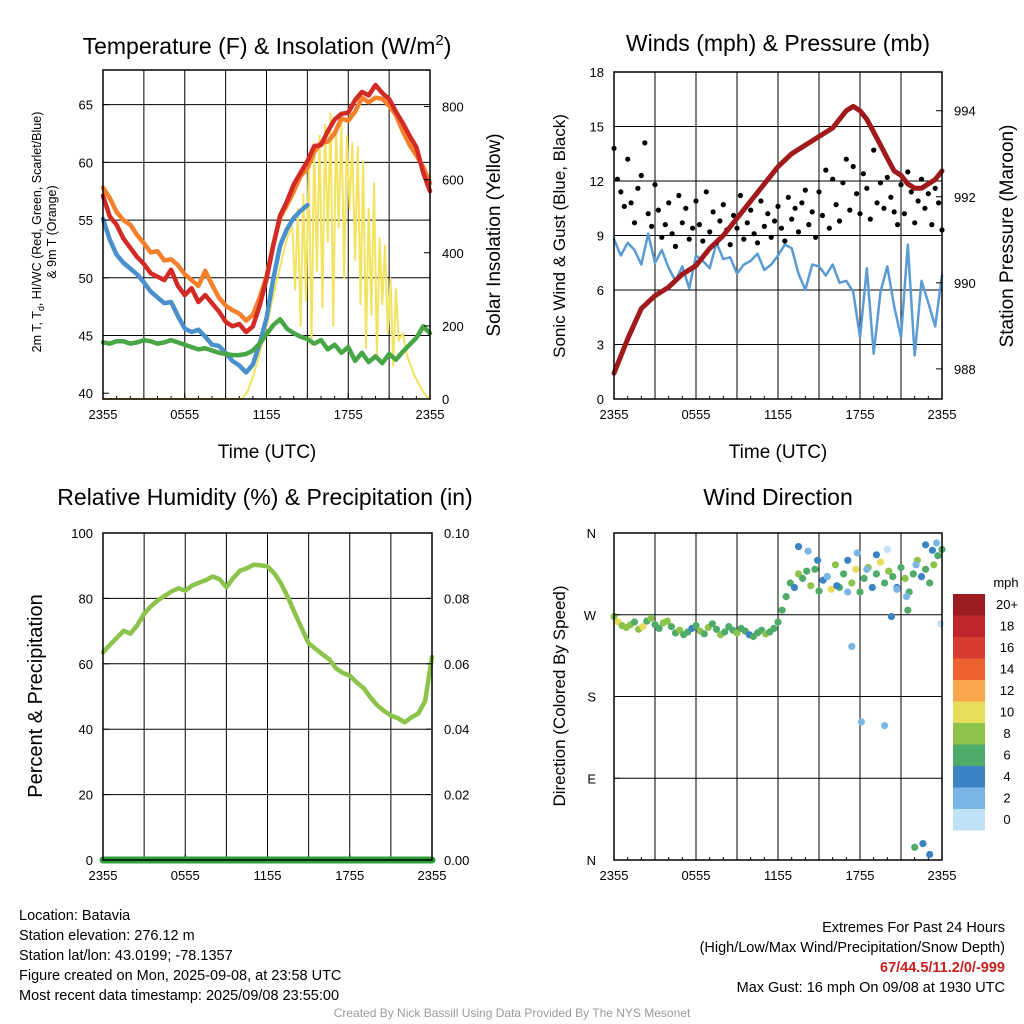  What do you see at coordinates (1007, 604) in the screenshot?
I see `colorbar-label: 20+` at bounding box center [1007, 604].